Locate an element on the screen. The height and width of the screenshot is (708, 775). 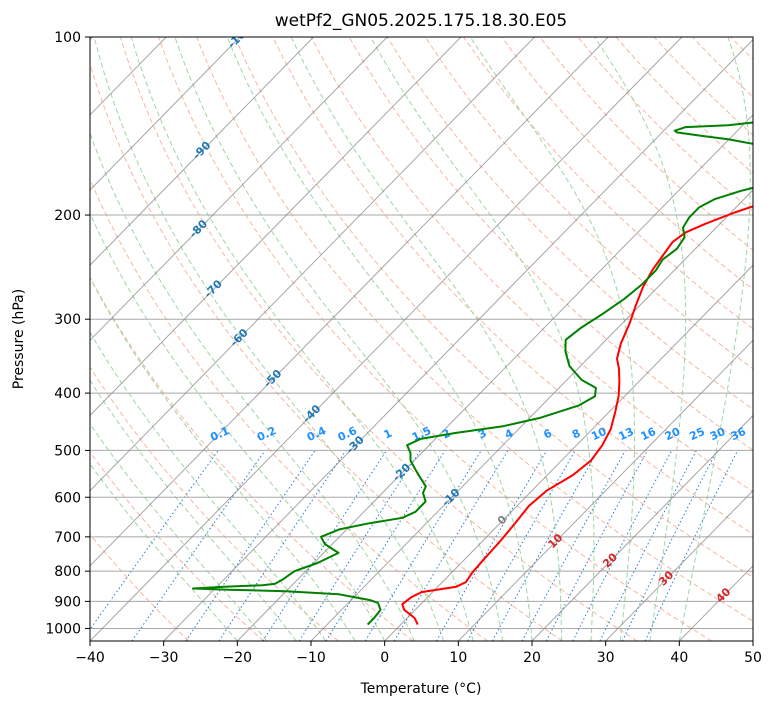
y-axis: 100 200 300 400 500 600 700 800 900 1000 is located at coordinates (67, 333).